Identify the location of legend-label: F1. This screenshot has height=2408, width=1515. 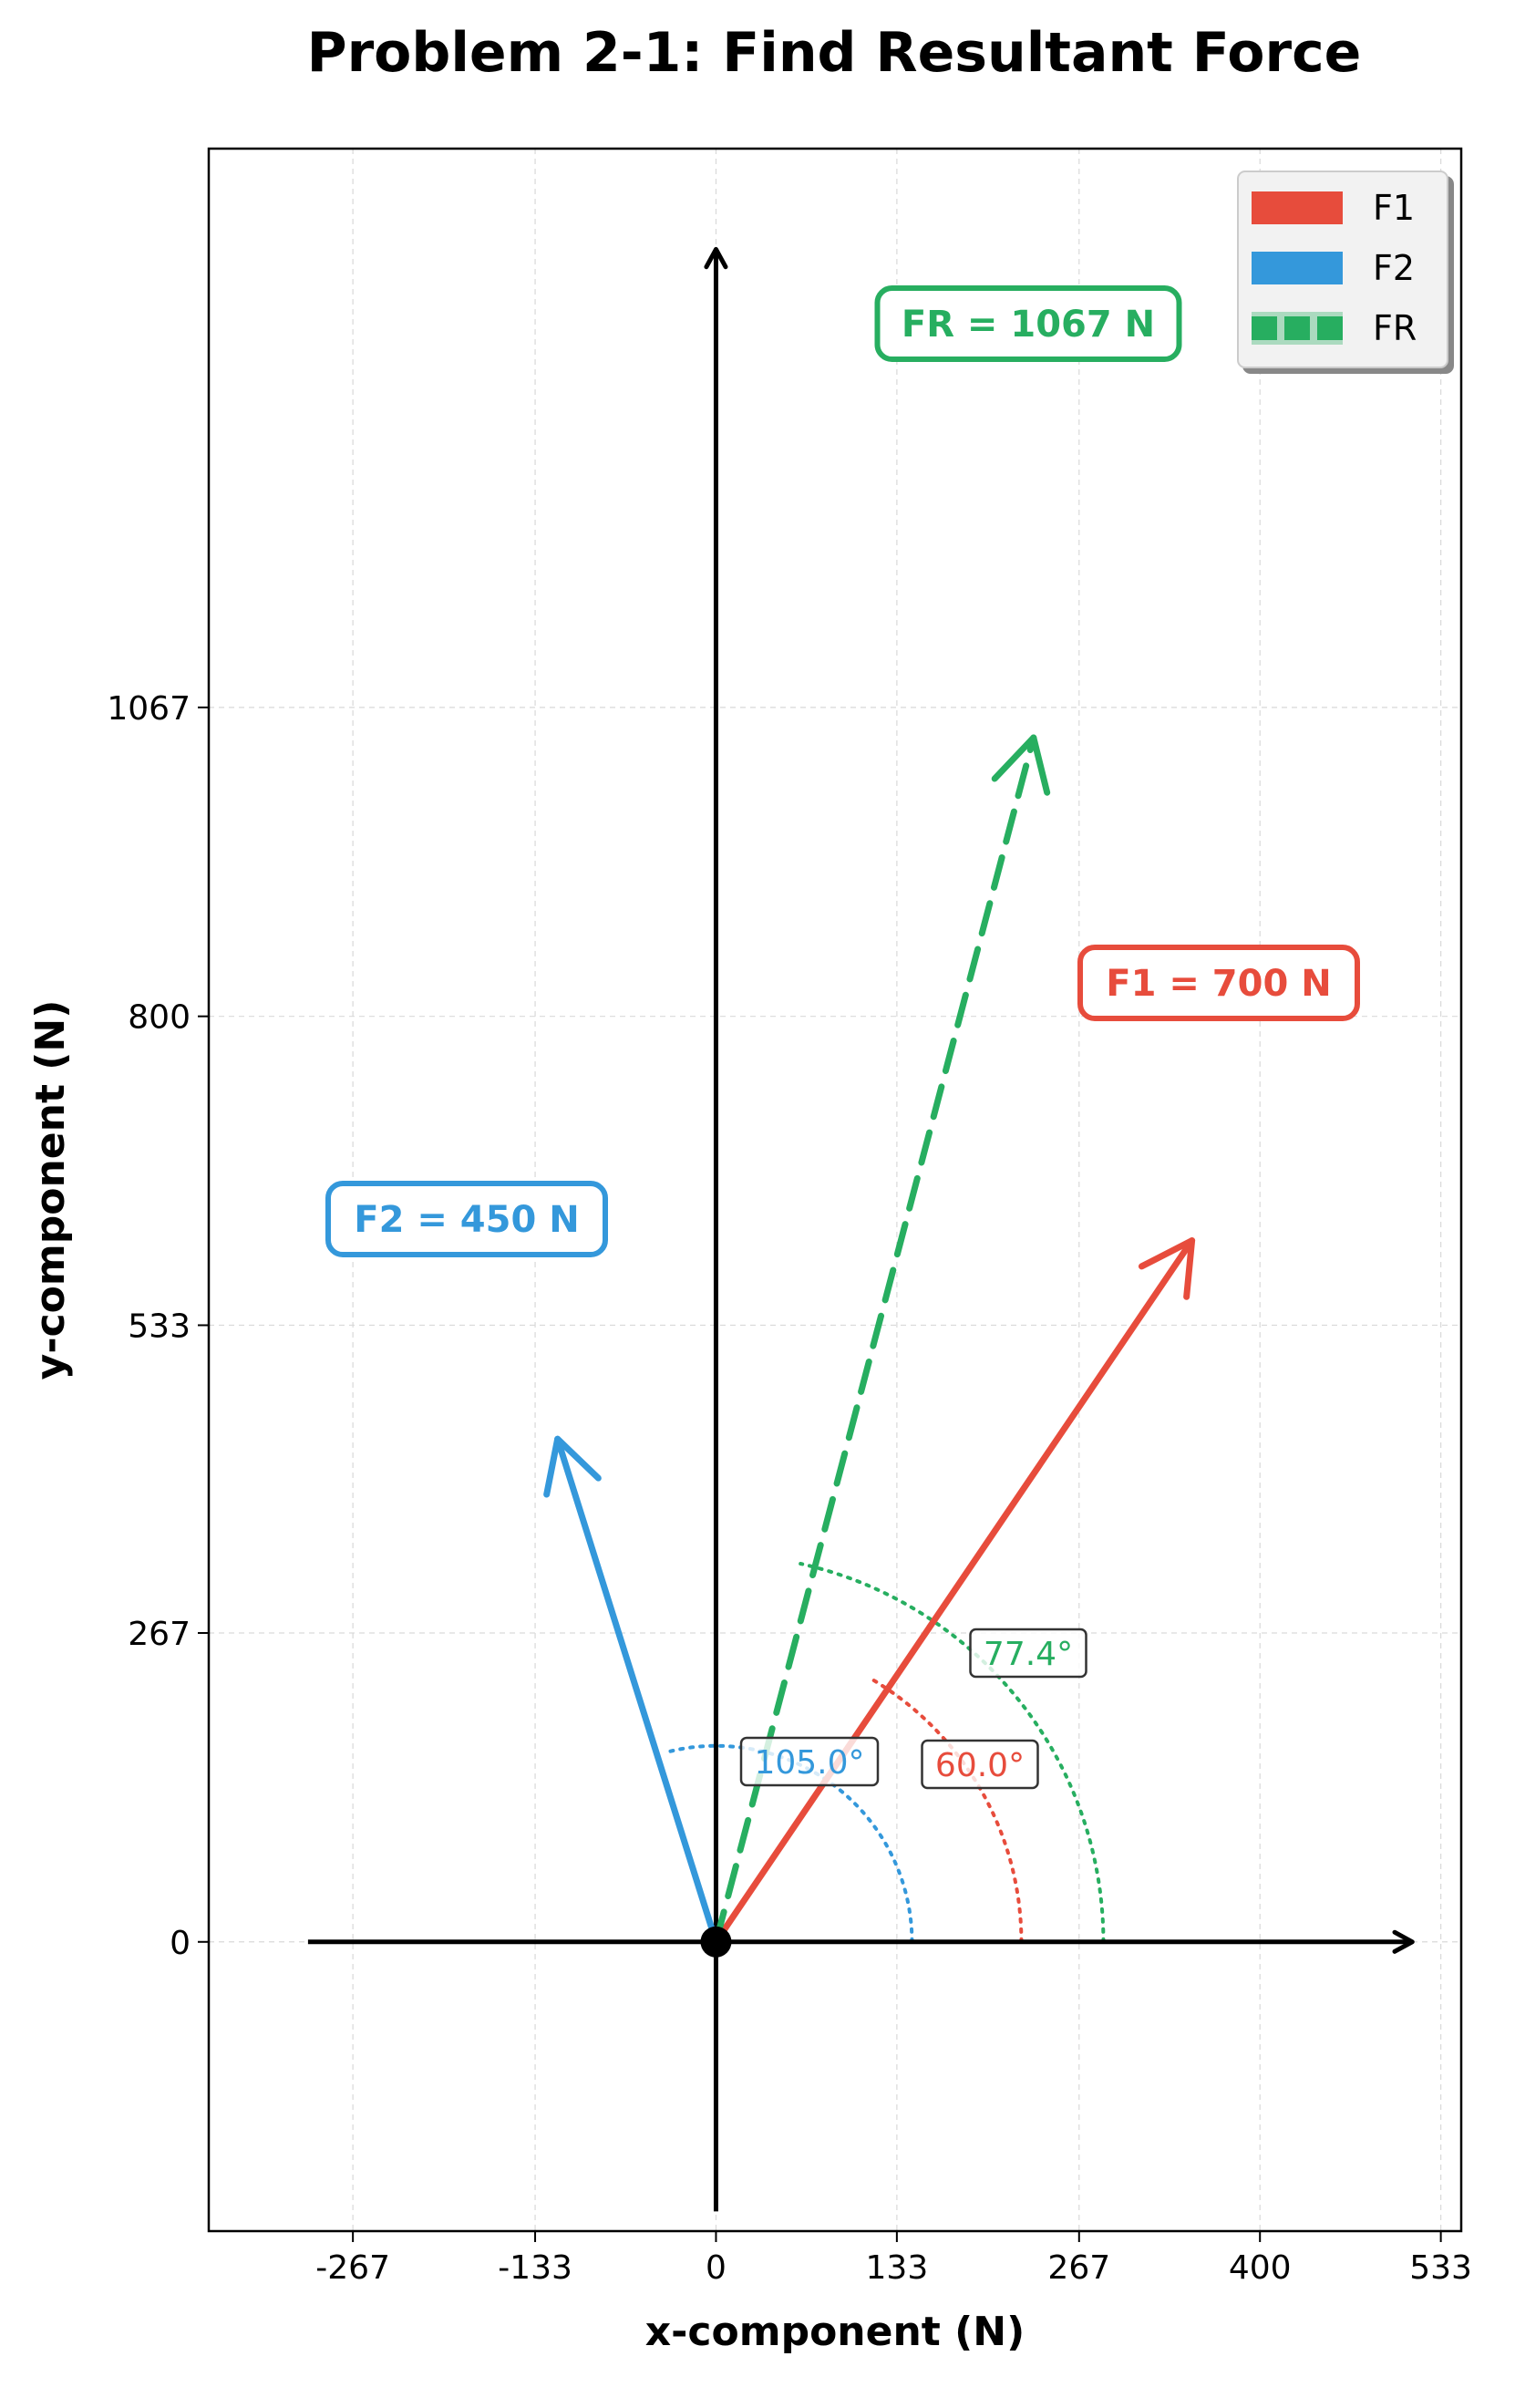
(1394, 208).